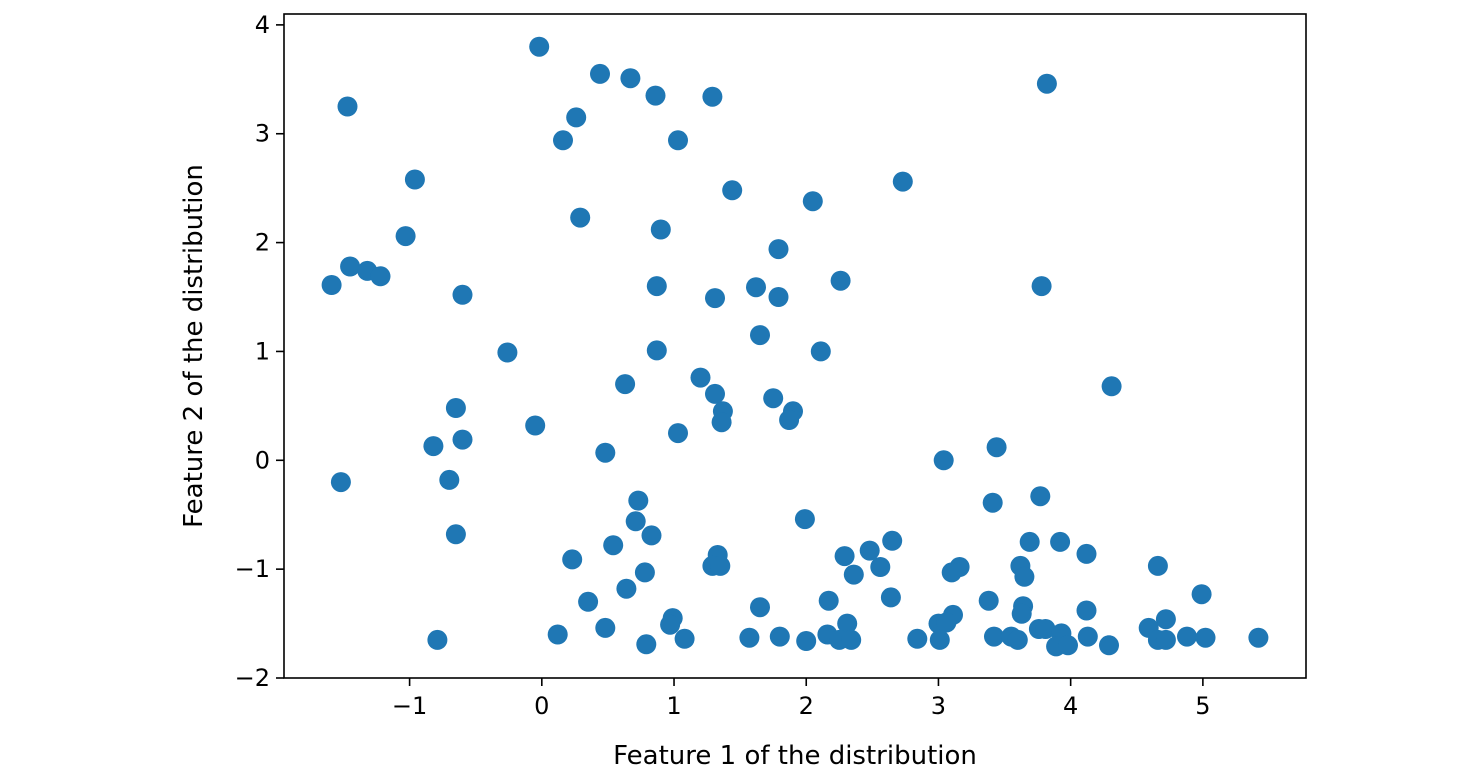 The height and width of the screenshot is (778, 1482). Describe the element at coordinates (262, 25) in the screenshot. I see `y-tick-label: 4` at that location.